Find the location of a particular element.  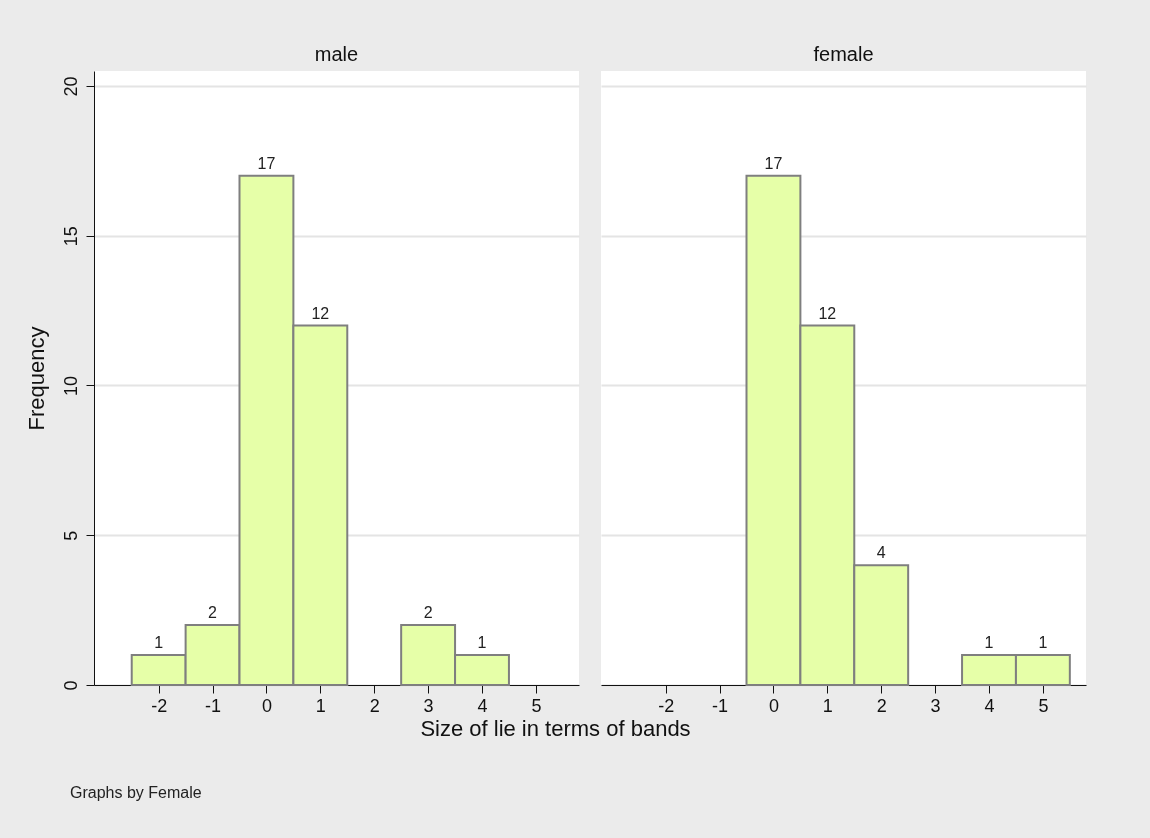

y-tick-label: 5 is located at coordinates (70, 535).